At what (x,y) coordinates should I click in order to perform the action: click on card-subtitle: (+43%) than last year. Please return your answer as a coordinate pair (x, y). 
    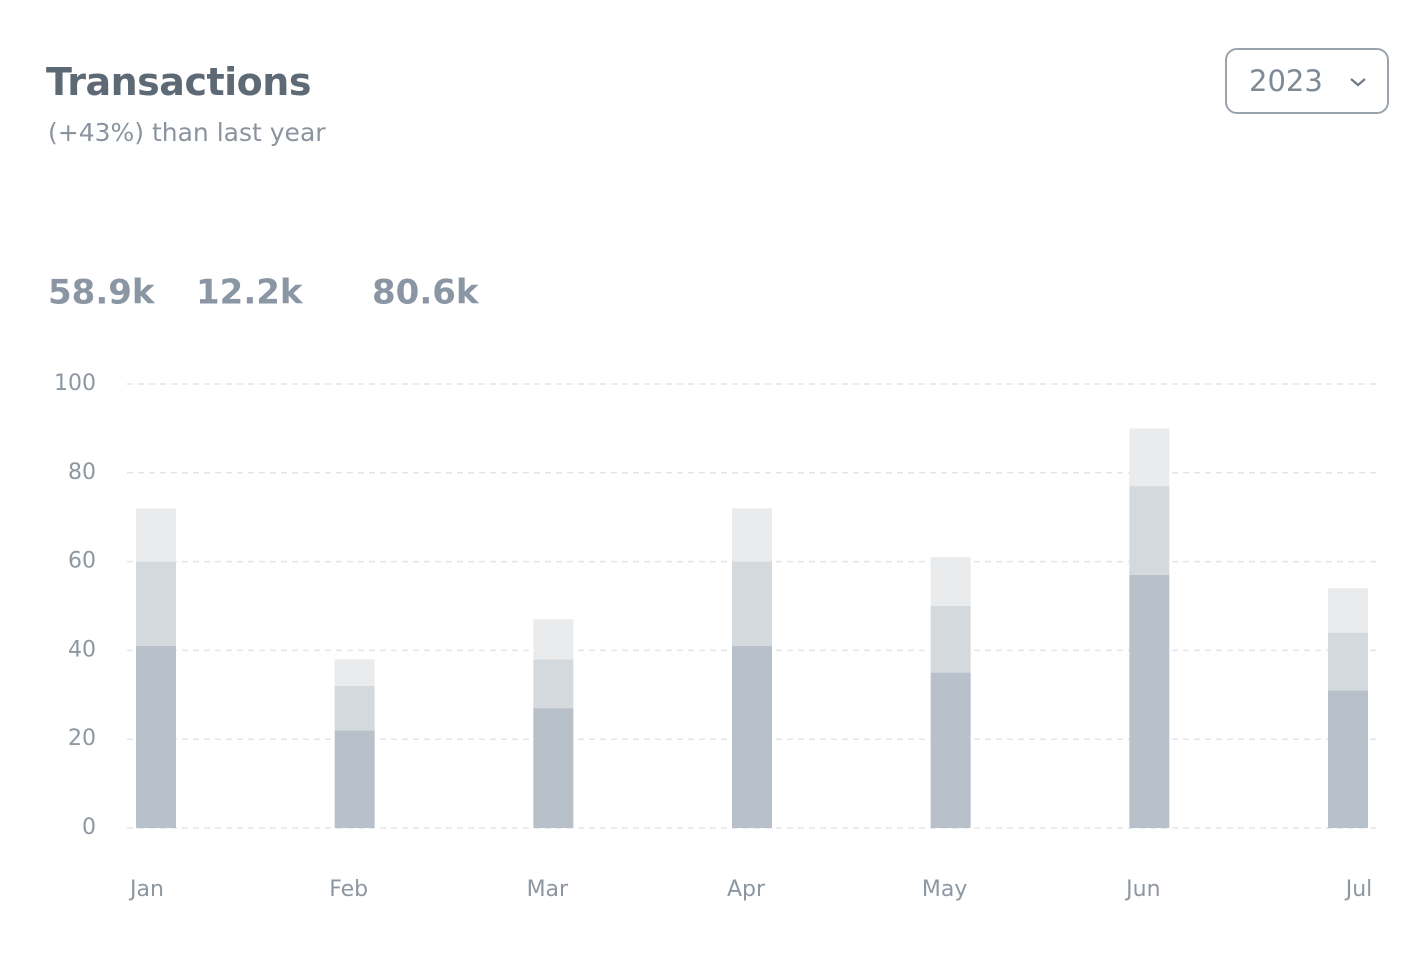
    Looking at the image, I should click on (187, 132).